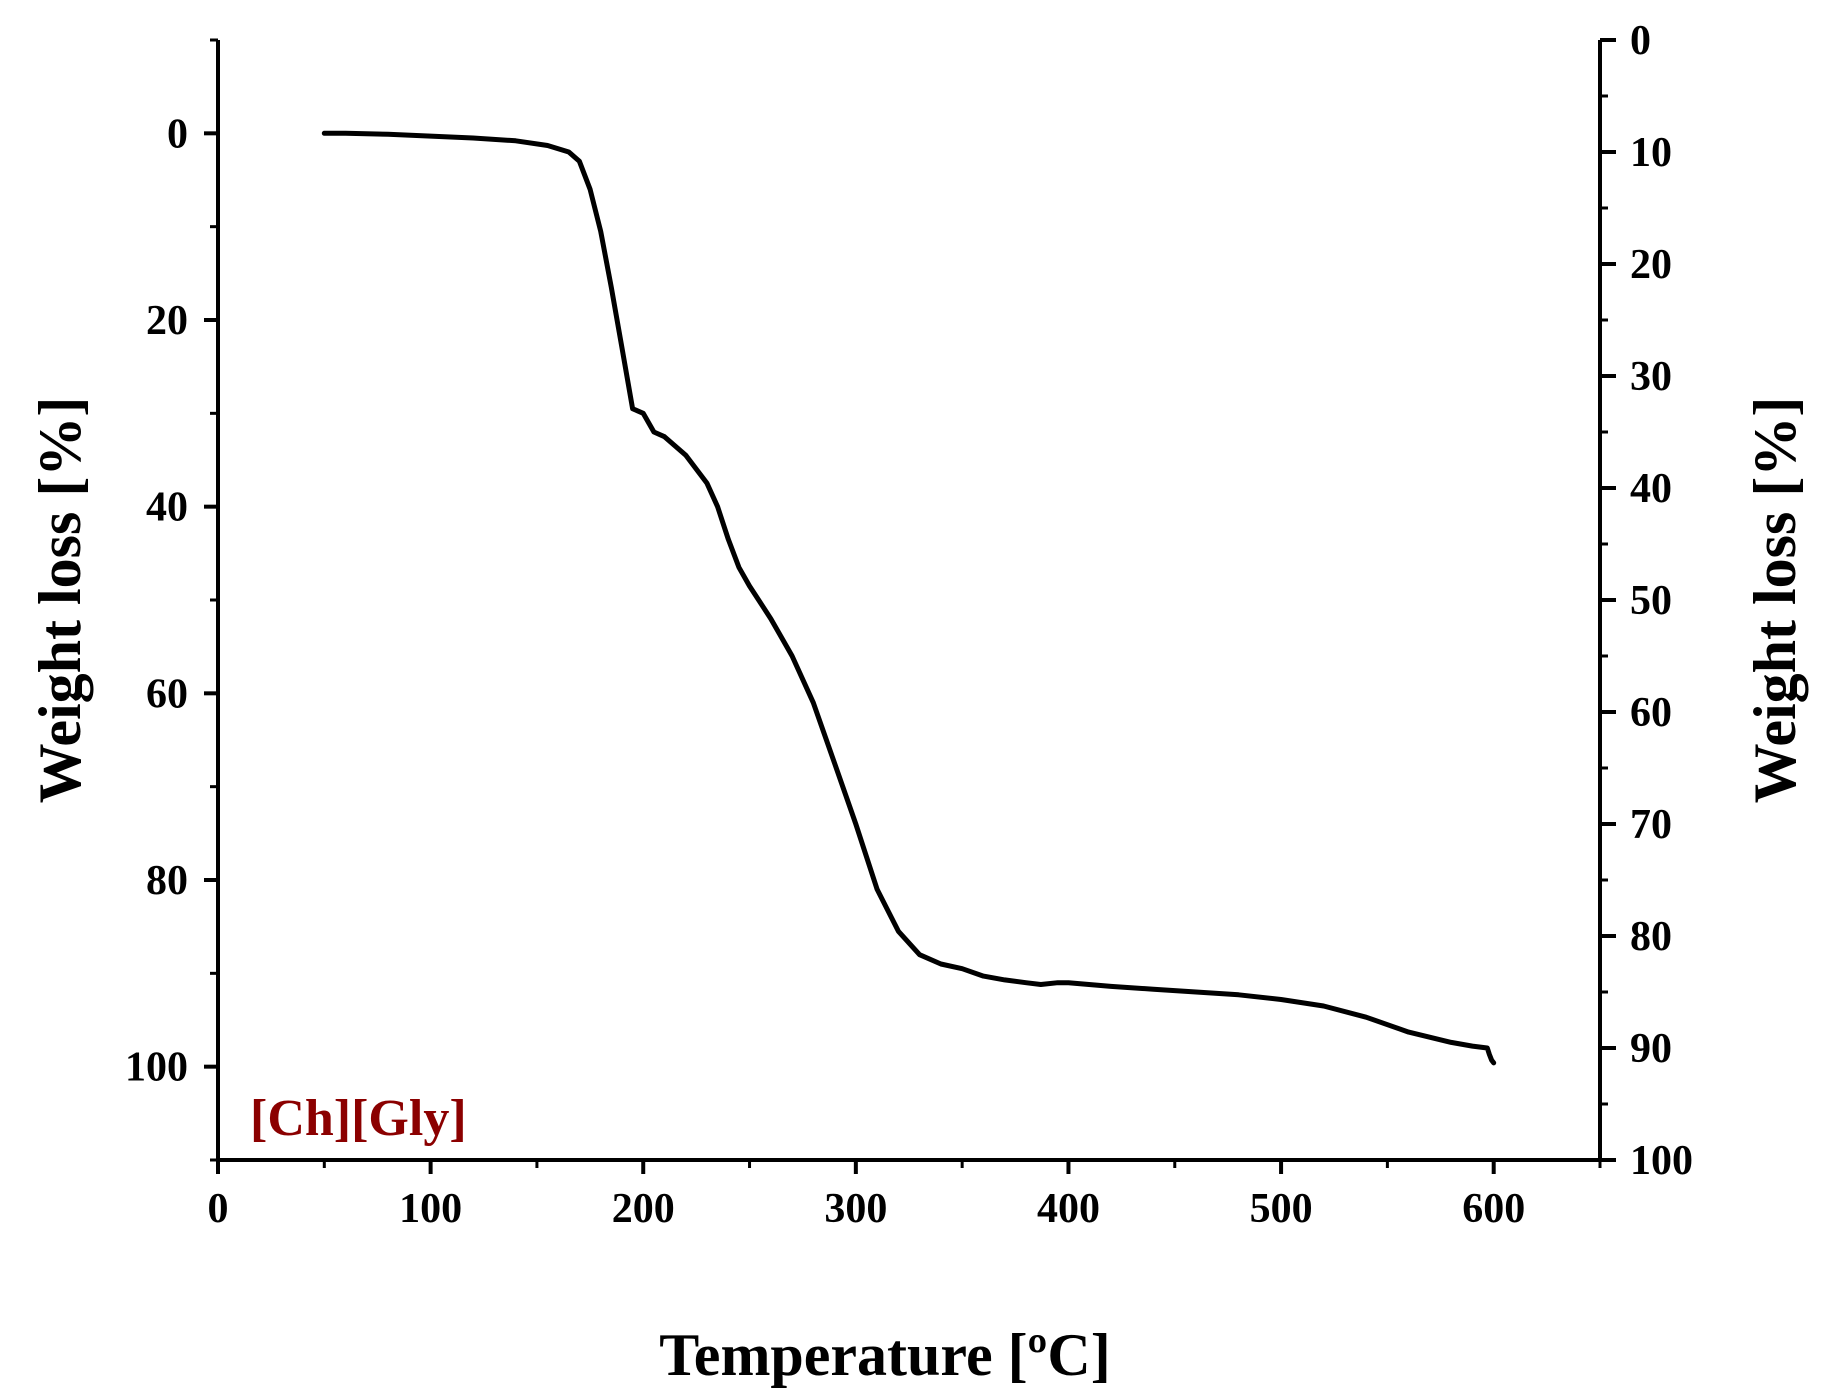  I want to click on x-tick-label: 0, so click(218, 1209).